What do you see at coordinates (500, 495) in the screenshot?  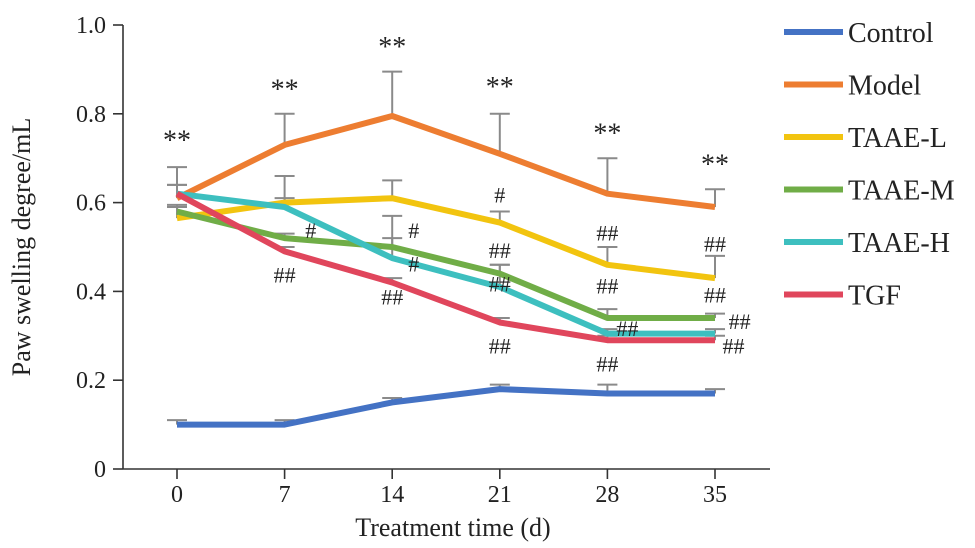 I see `x-tick-label: 21` at bounding box center [500, 495].